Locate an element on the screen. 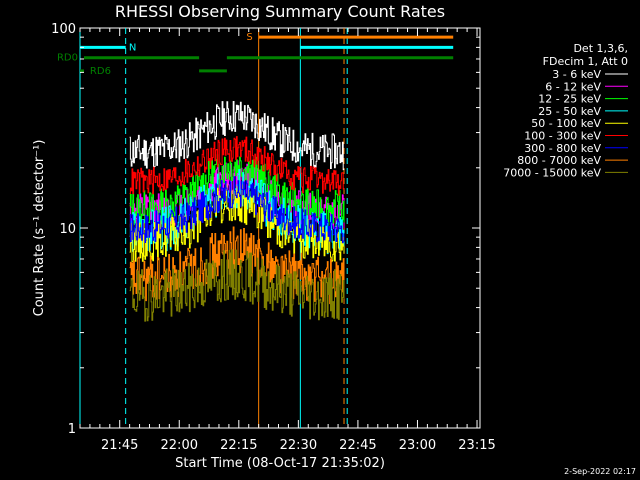 The height and width of the screenshot is (480, 640). flag-label-n: N is located at coordinates (132, 47).